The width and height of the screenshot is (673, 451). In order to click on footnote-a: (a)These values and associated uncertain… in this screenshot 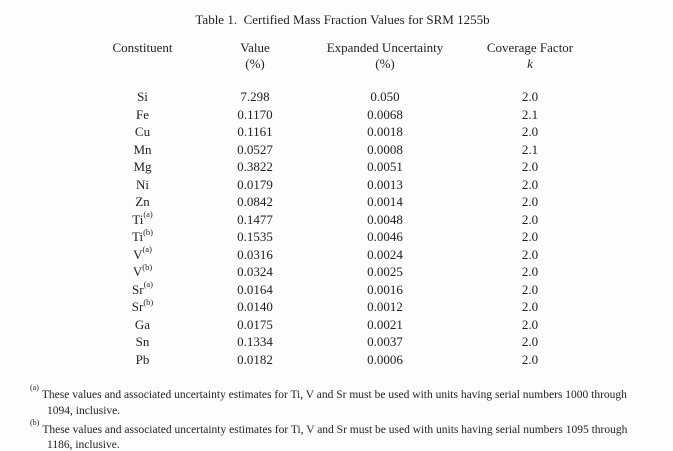, I will do `click(348, 401)`.